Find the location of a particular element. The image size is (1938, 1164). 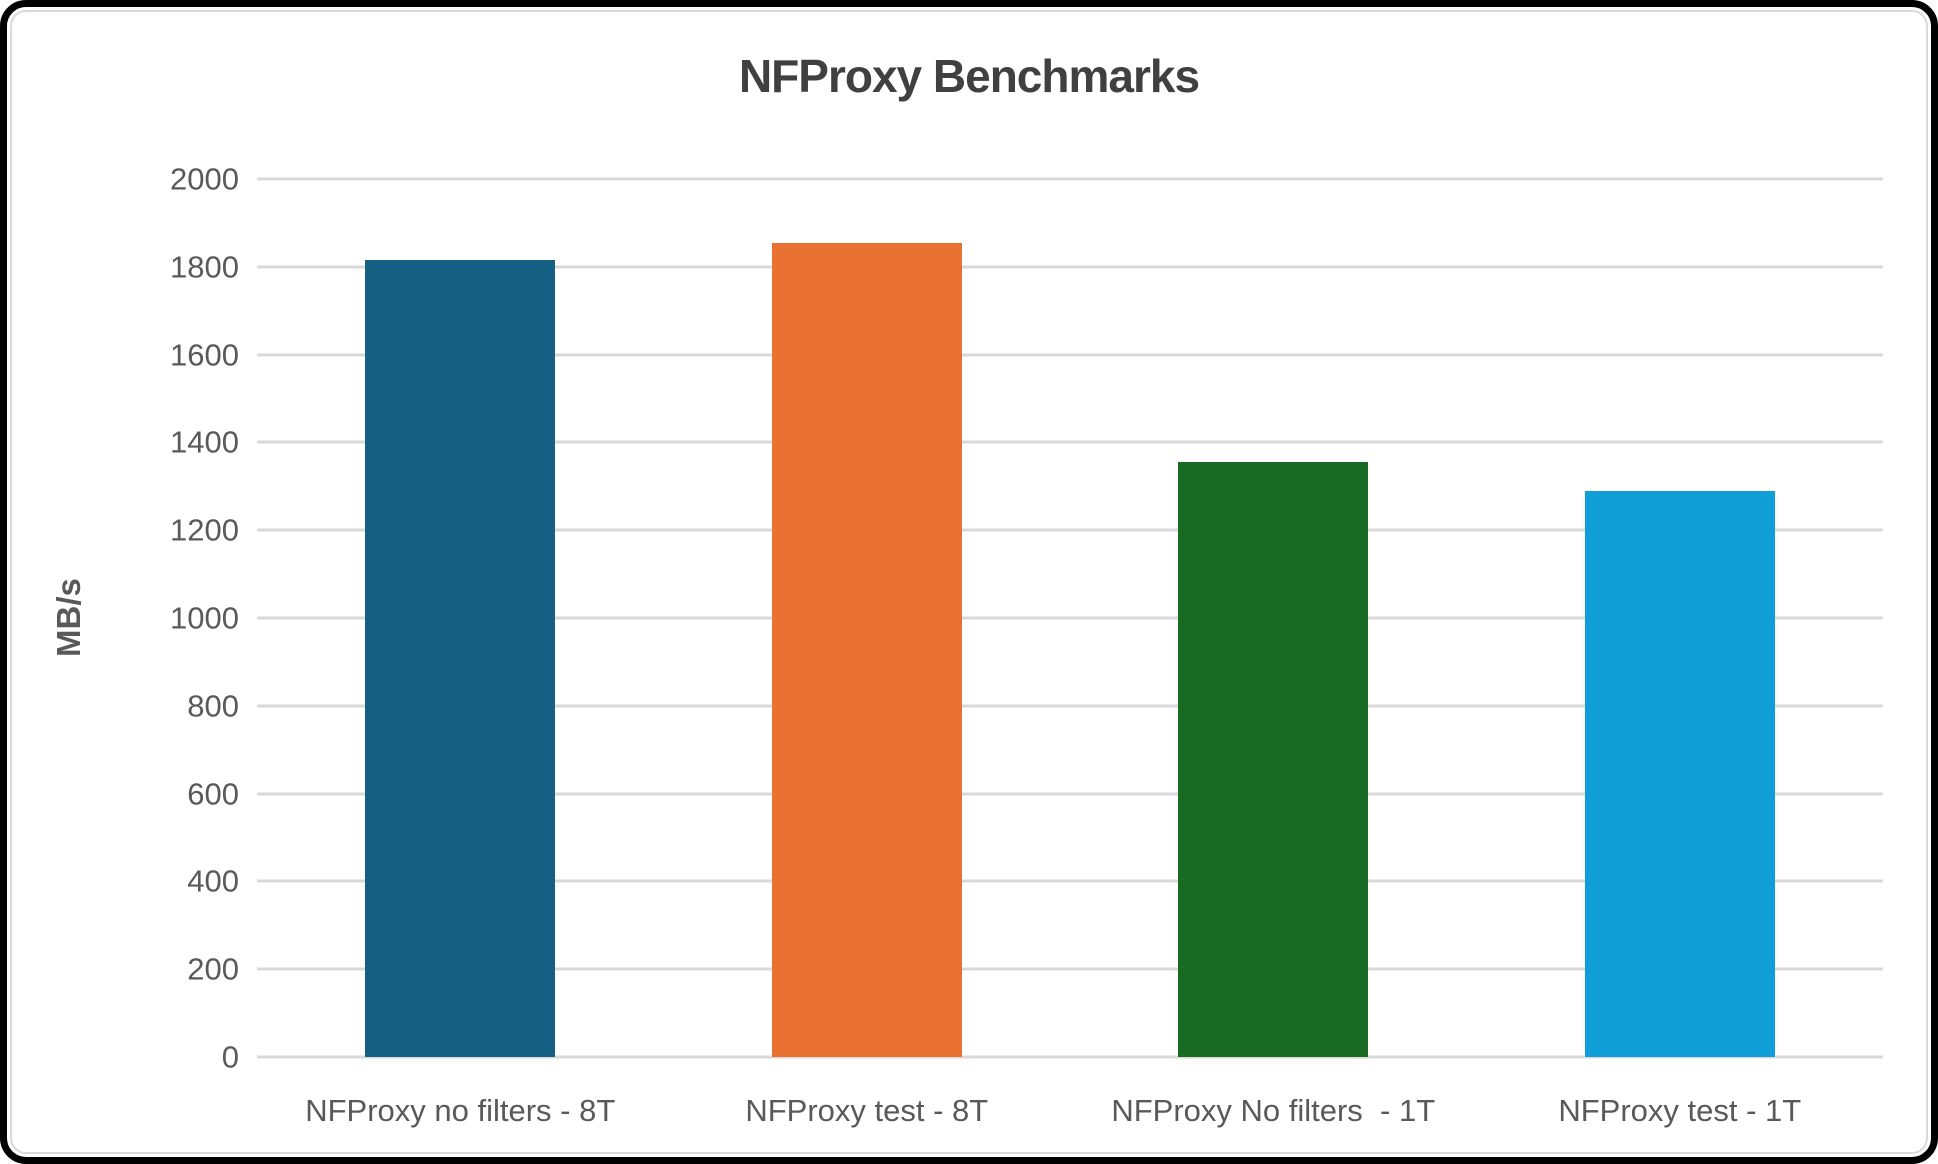

x-axis-baseline is located at coordinates (1070, 1057).